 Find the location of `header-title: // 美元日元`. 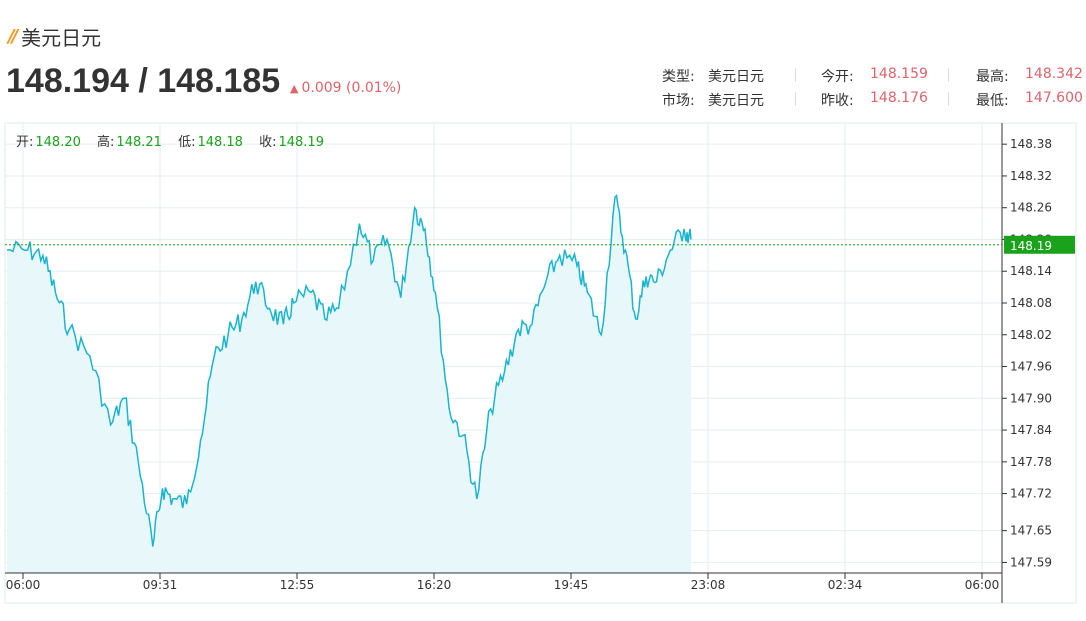

header-title: // 美元日元 is located at coordinates (54, 36).